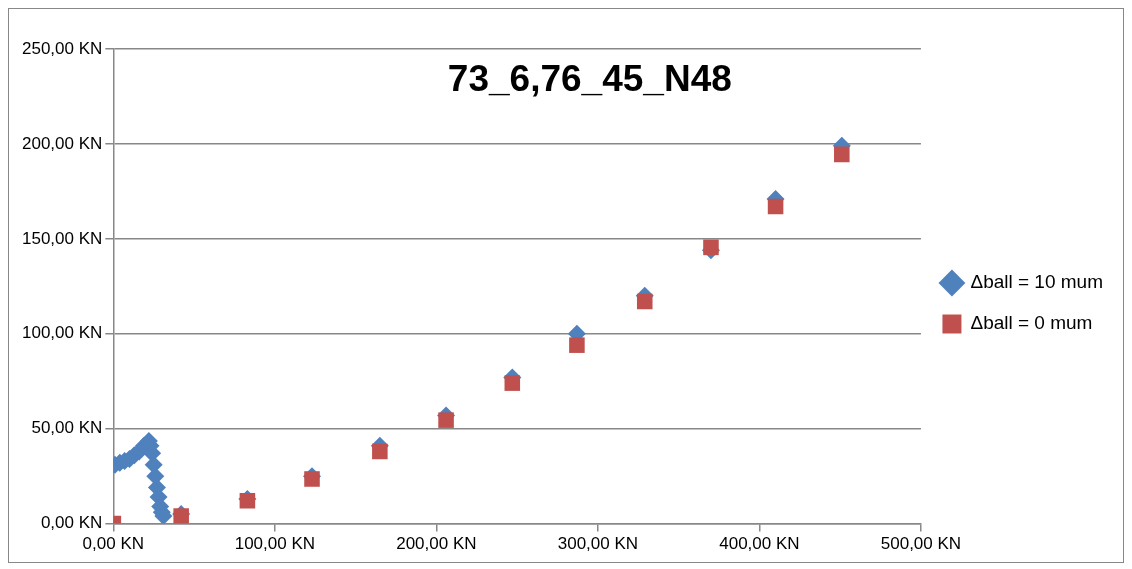 This screenshot has width=1132, height=569. Describe the element at coordinates (113, 544) in the screenshot. I see `x-tick-label: 0,00 KN` at that location.